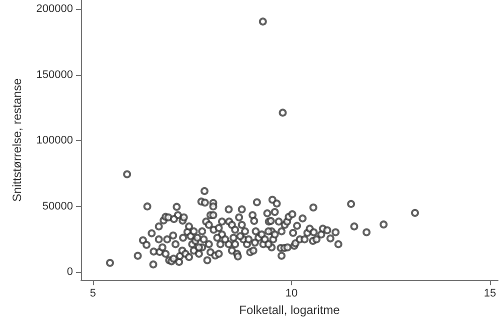  What do you see at coordinates (291, 294) in the screenshot?
I see `x-tick-label: 10` at bounding box center [291, 294].